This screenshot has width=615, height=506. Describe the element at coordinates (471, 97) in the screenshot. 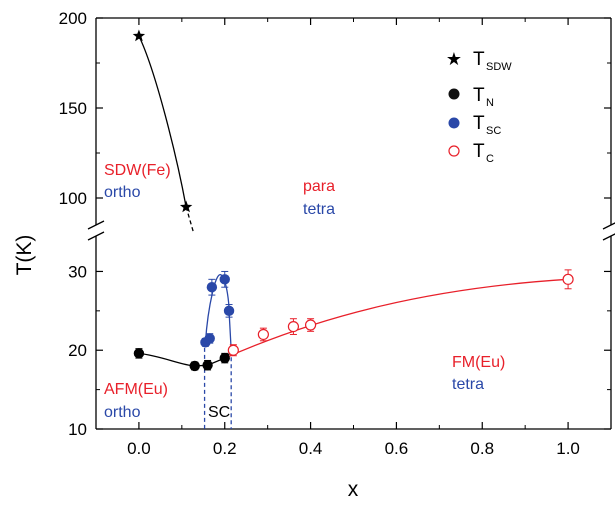

I see `legend-item-tn: T N` at that location.